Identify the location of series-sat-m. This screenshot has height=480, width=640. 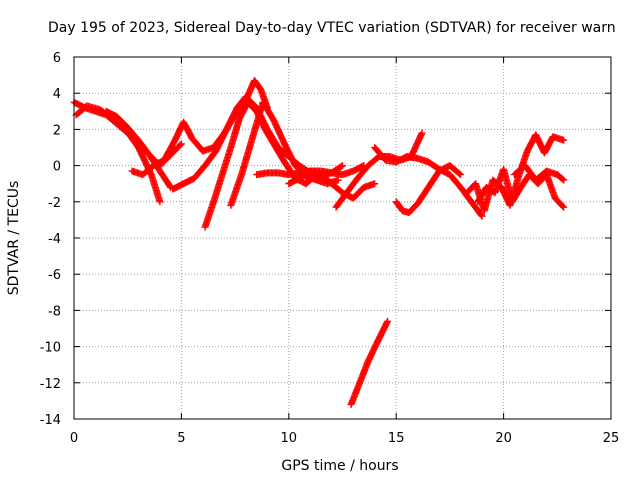
(428, 189).